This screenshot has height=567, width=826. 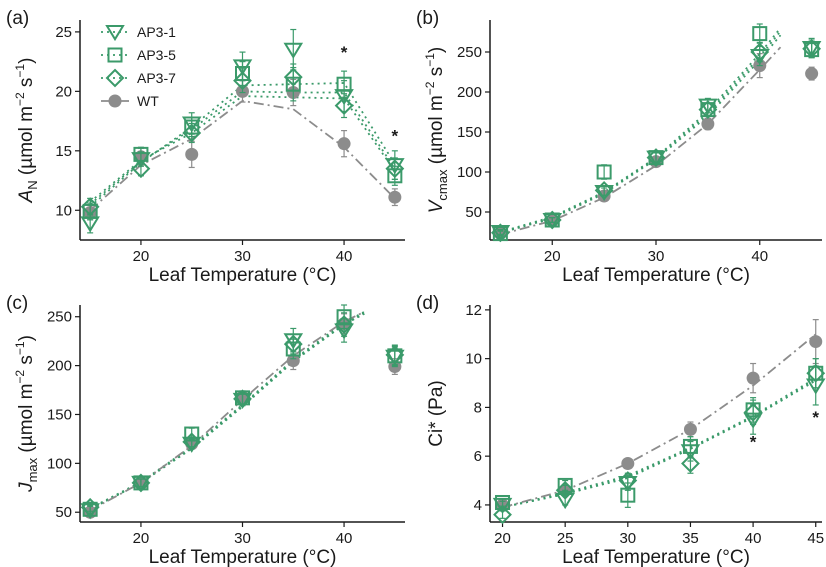 I want to click on y-tick-label: 100, so click(x=469, y=172).